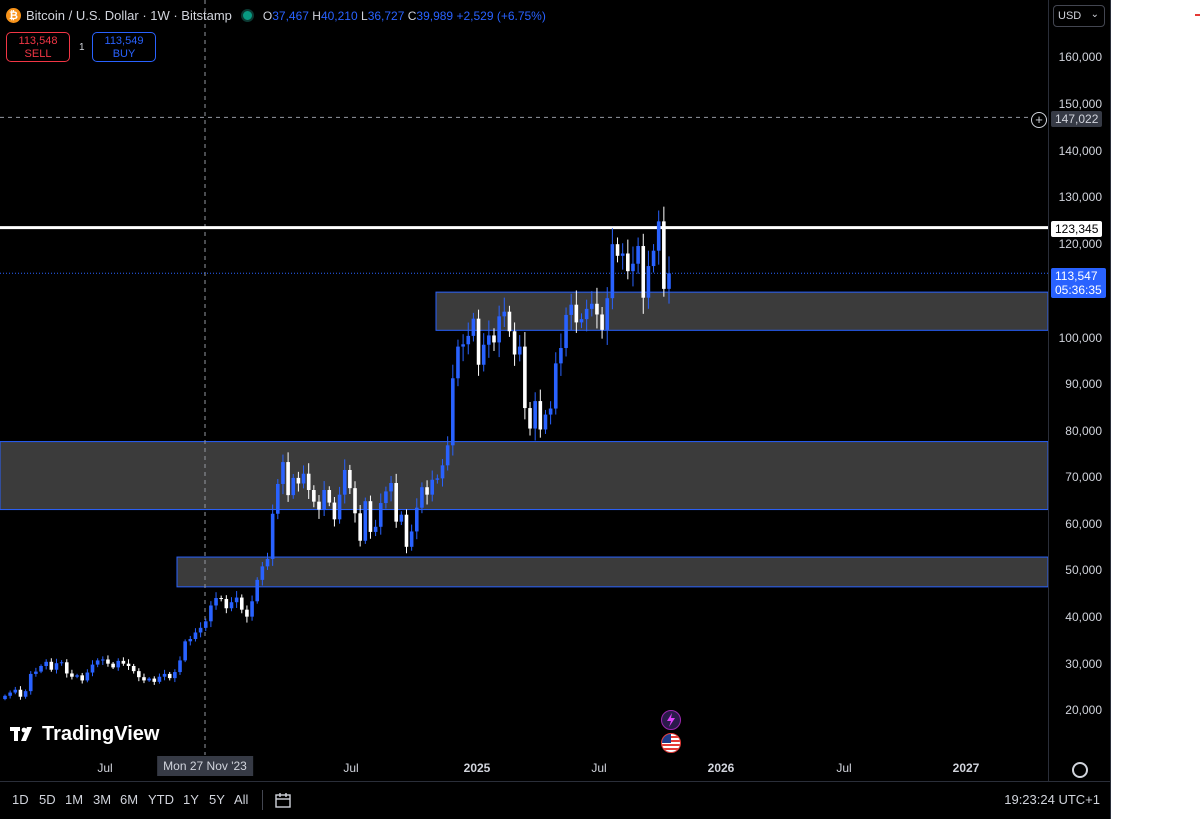  I want to click on range-button-all: All, so click(241, 799).